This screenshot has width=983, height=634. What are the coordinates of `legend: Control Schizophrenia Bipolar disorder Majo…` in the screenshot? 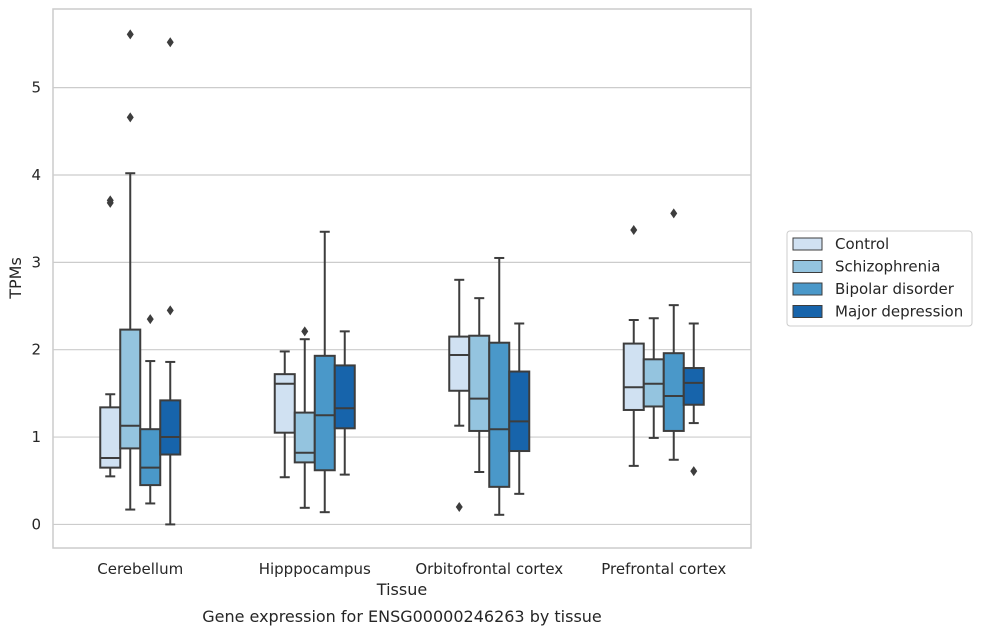 It's located at (879, 278).